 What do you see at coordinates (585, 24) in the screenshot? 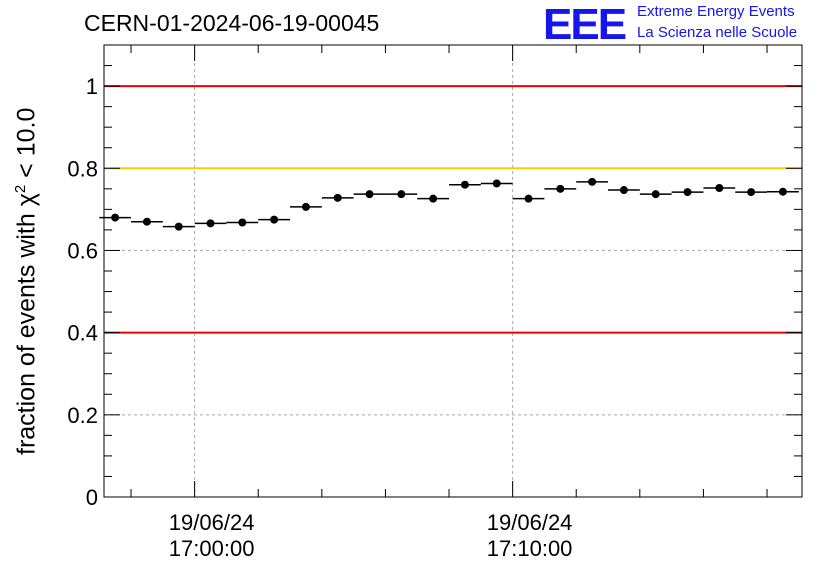
I see `eee-logo-mark: EEE` at bounding box center [585, 24].